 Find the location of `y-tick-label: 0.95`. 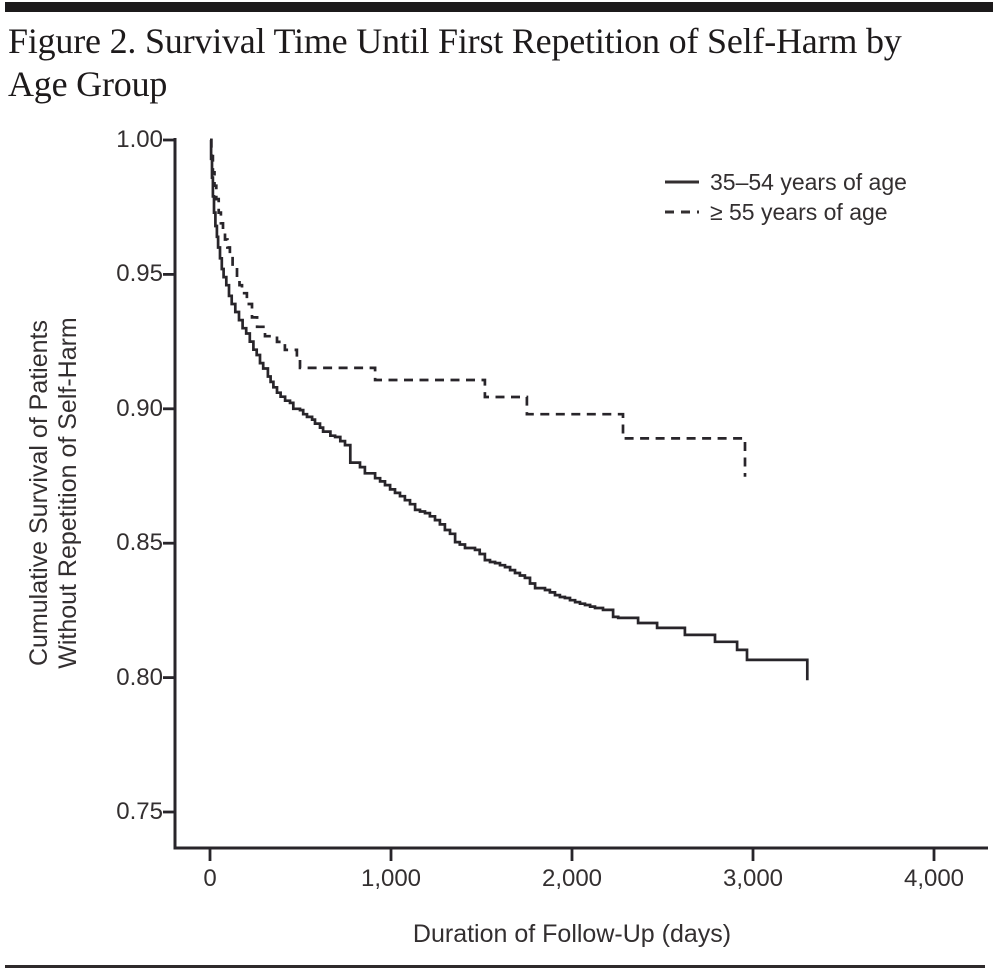

y-tick-label: 0.95 is located at coordinates (139, 274).